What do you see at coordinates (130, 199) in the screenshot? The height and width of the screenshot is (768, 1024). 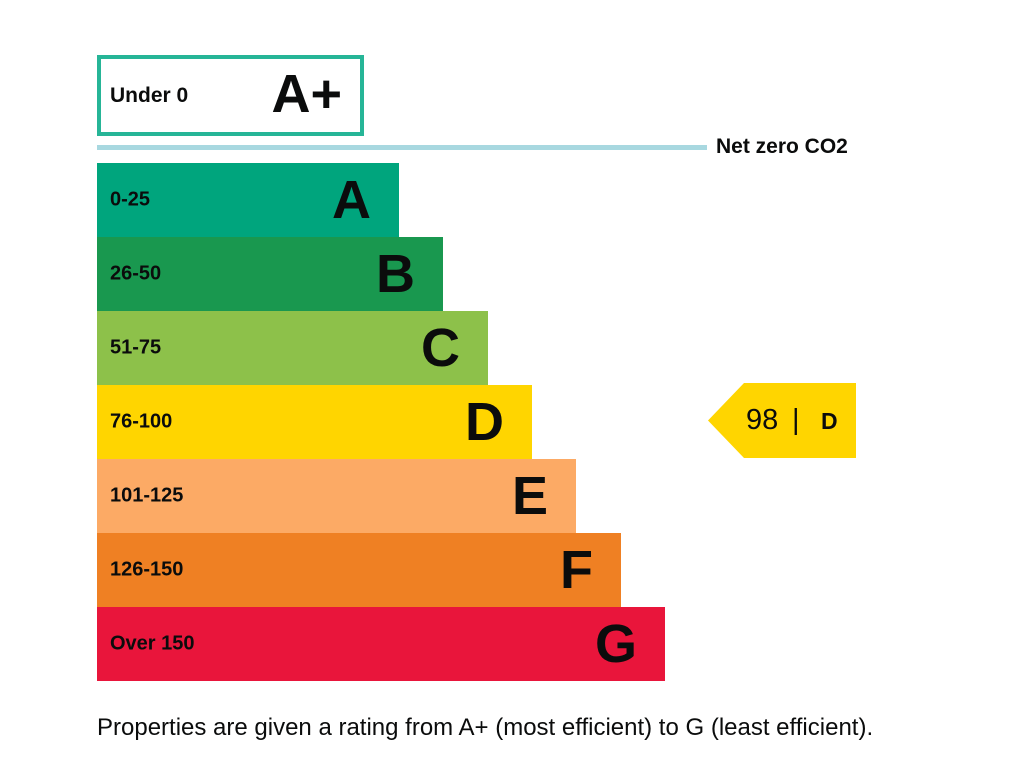 I see `band-range-label: 0-25` at bounding box center [130, 199].